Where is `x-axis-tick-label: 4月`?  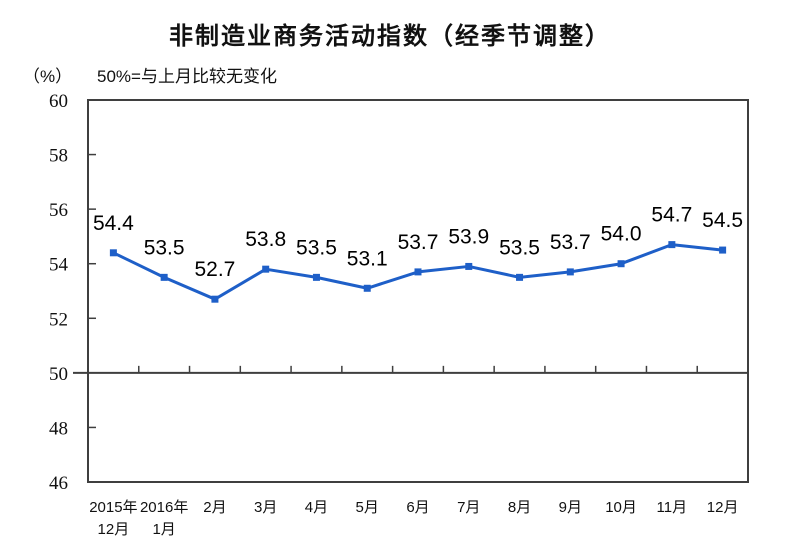 x-axis-tick-label: 4月 is located at coordinates (316, 507).